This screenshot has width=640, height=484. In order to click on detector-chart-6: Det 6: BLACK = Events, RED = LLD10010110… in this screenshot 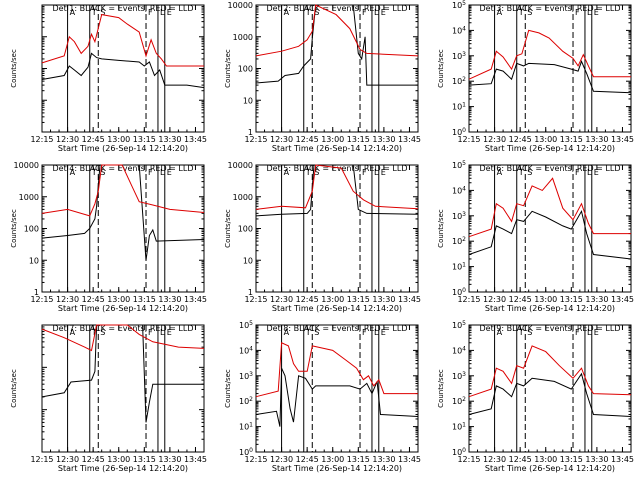, I will do `click(535, 236)`.